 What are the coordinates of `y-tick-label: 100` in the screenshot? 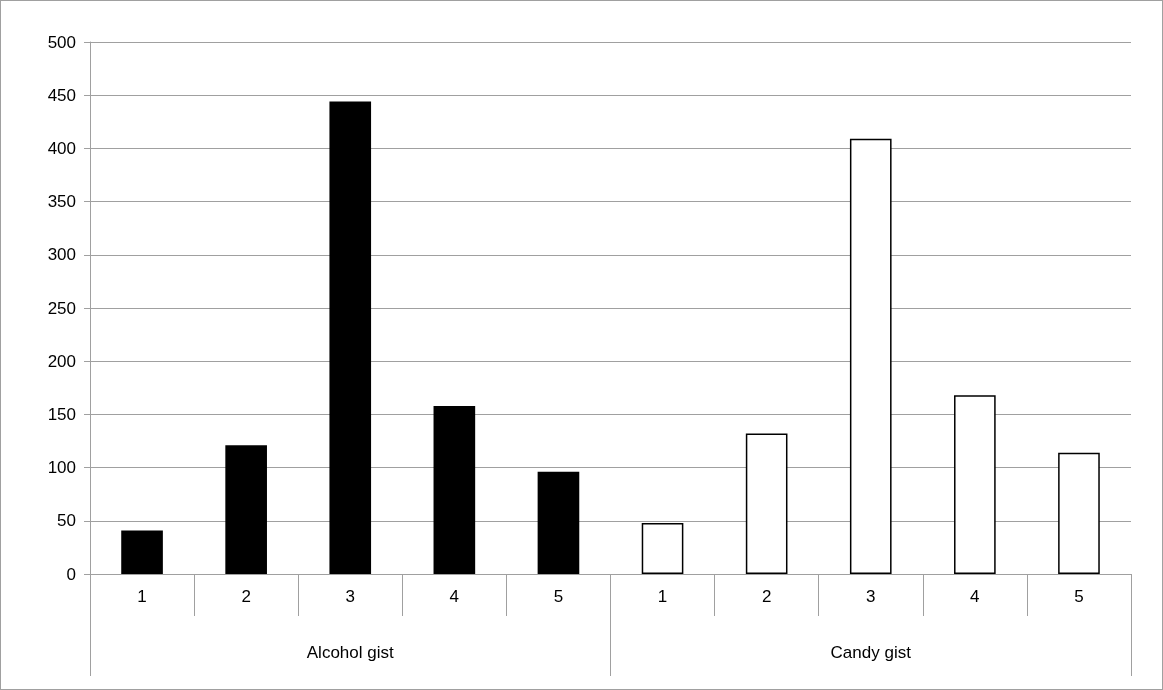 It's located at (61, 468).